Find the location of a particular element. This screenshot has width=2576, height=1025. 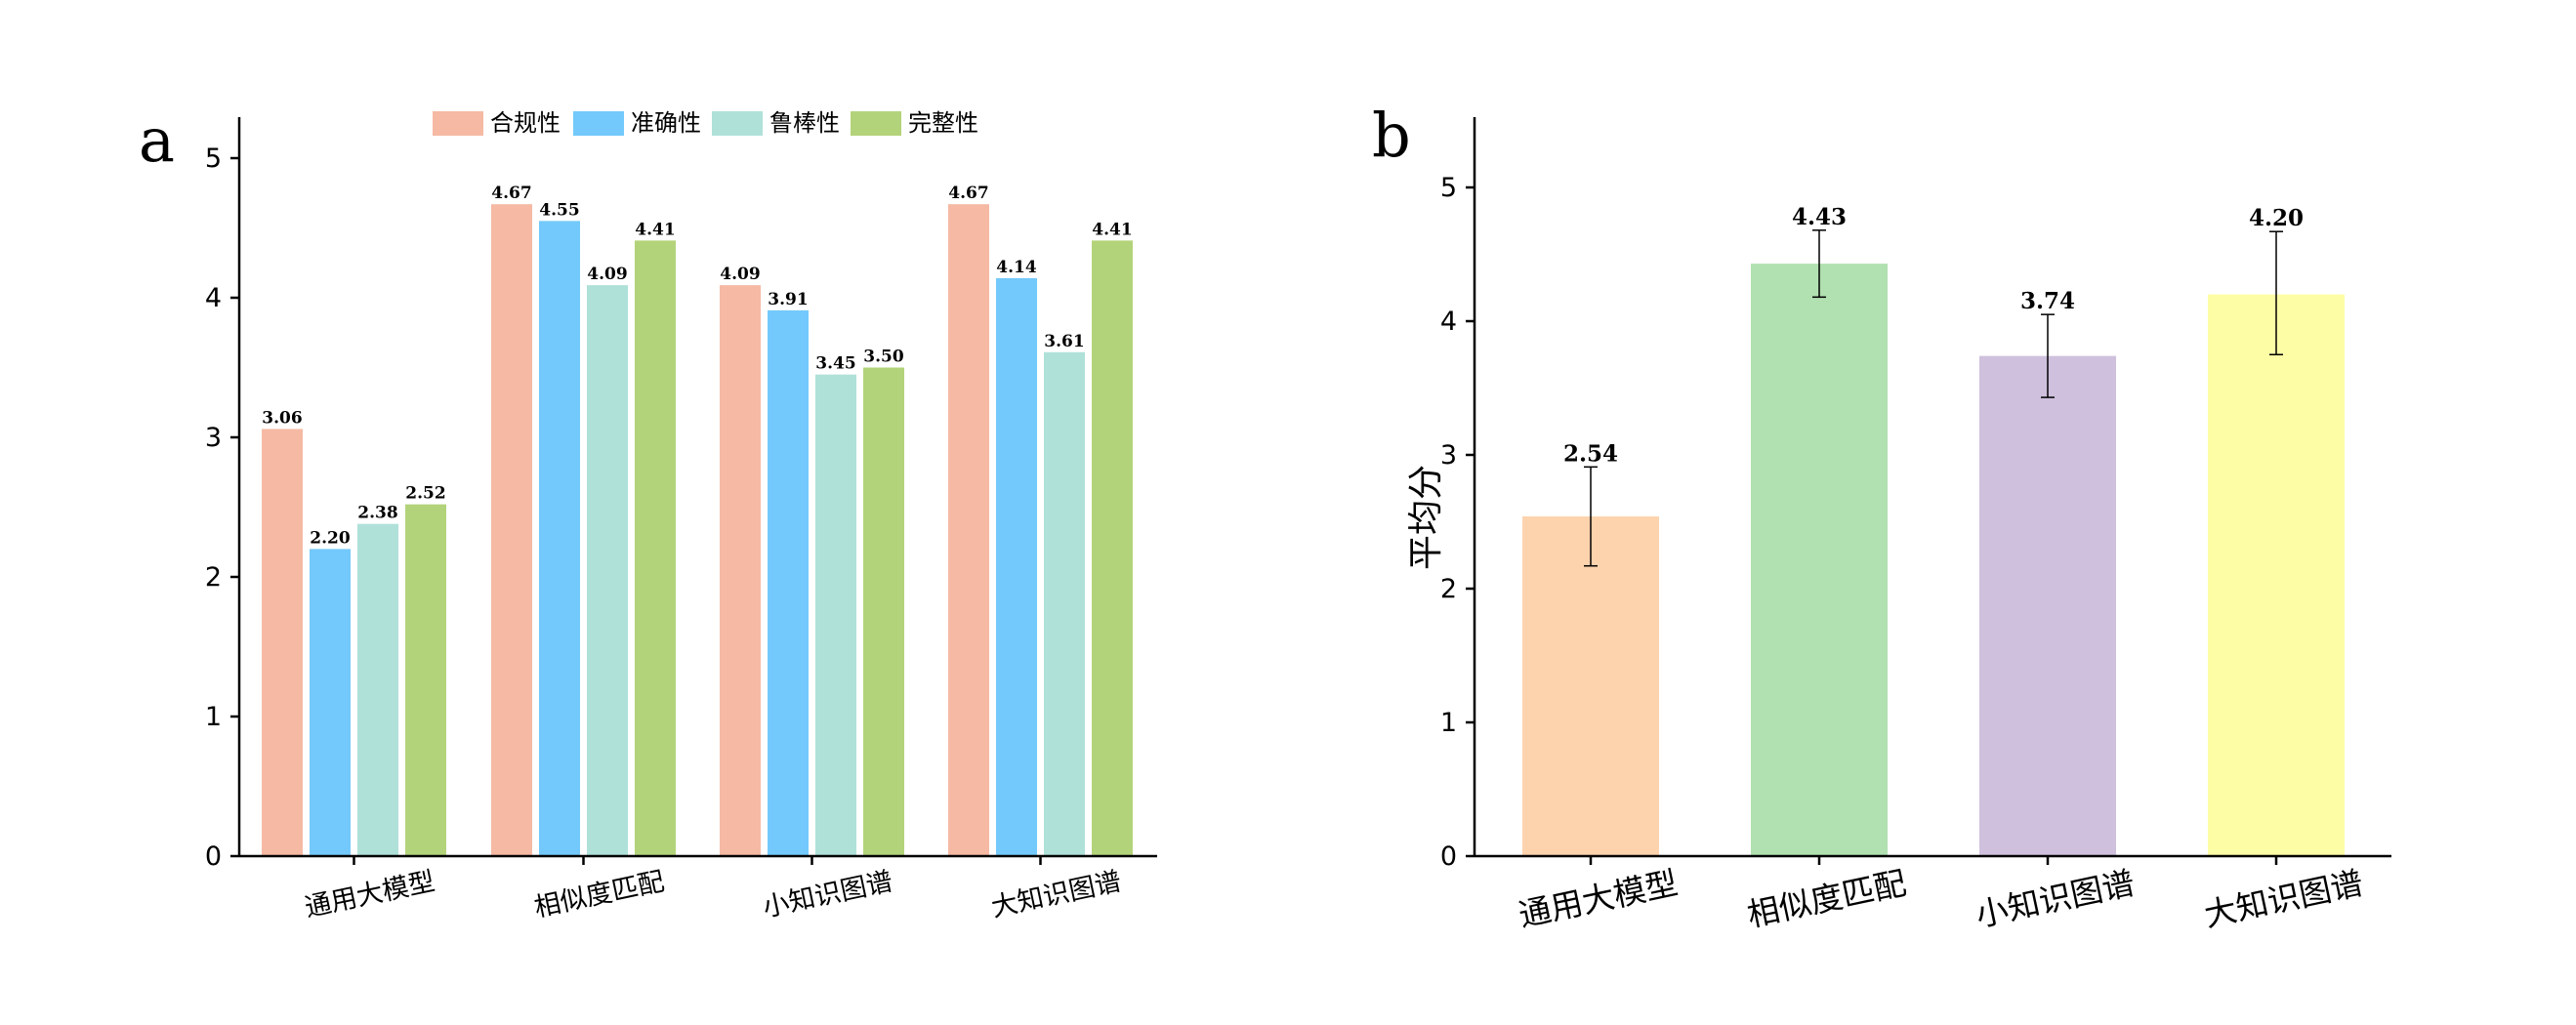

data-label: 3.61 is located at coordinates (1064, 341).